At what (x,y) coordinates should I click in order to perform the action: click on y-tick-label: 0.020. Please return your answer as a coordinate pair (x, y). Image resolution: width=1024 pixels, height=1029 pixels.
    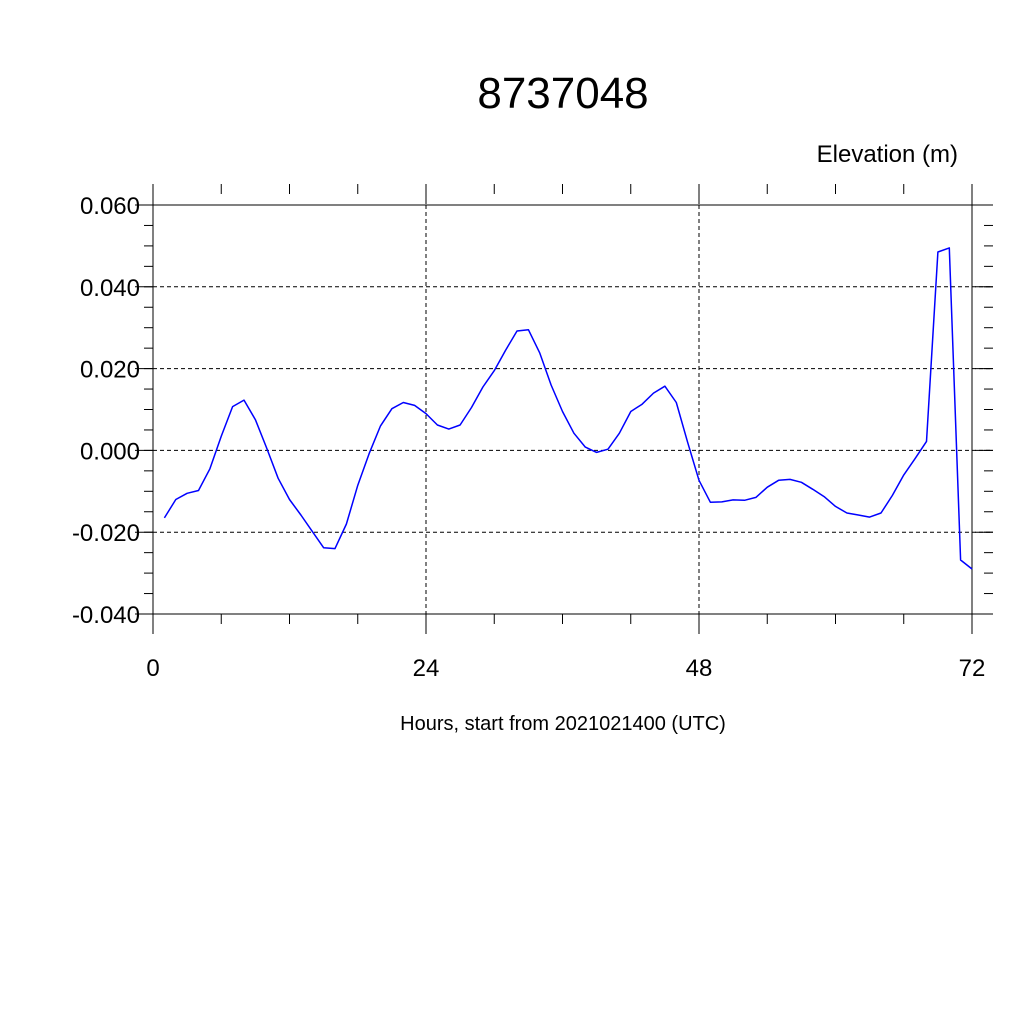
    Looking at the image, I should click on (110, 370).